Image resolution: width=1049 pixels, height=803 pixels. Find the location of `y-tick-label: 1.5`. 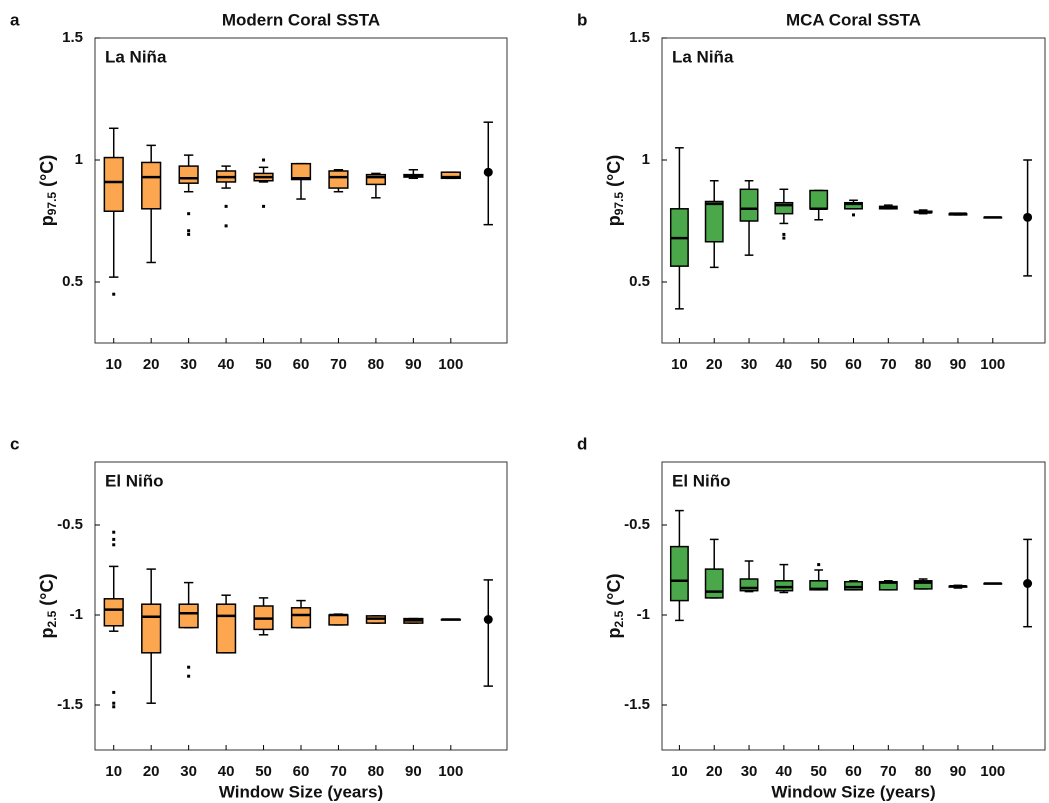

y-tick-label: 1.5 is located at coordinates (72, 37).